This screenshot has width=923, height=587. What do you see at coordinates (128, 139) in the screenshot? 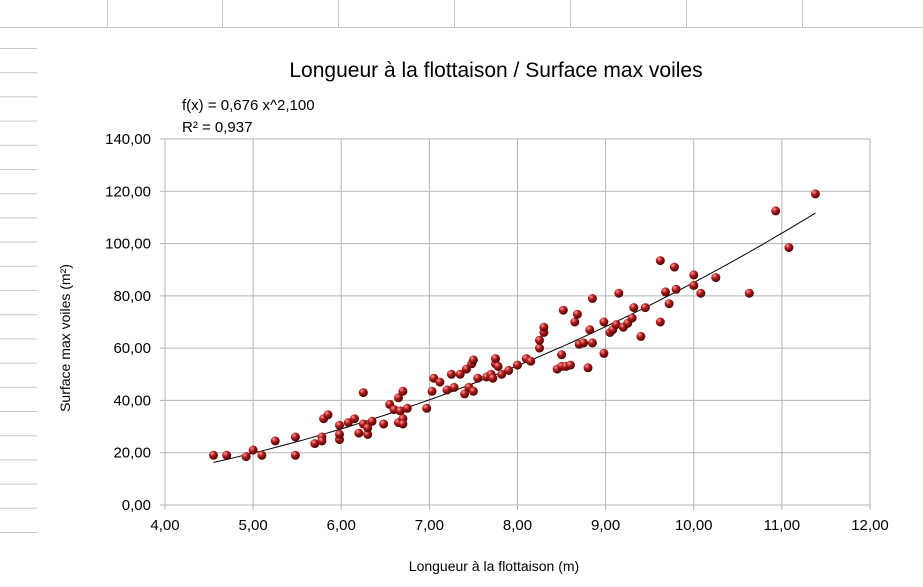
I see `y-tick-label: 140,00` at bounding box center [128, 139].